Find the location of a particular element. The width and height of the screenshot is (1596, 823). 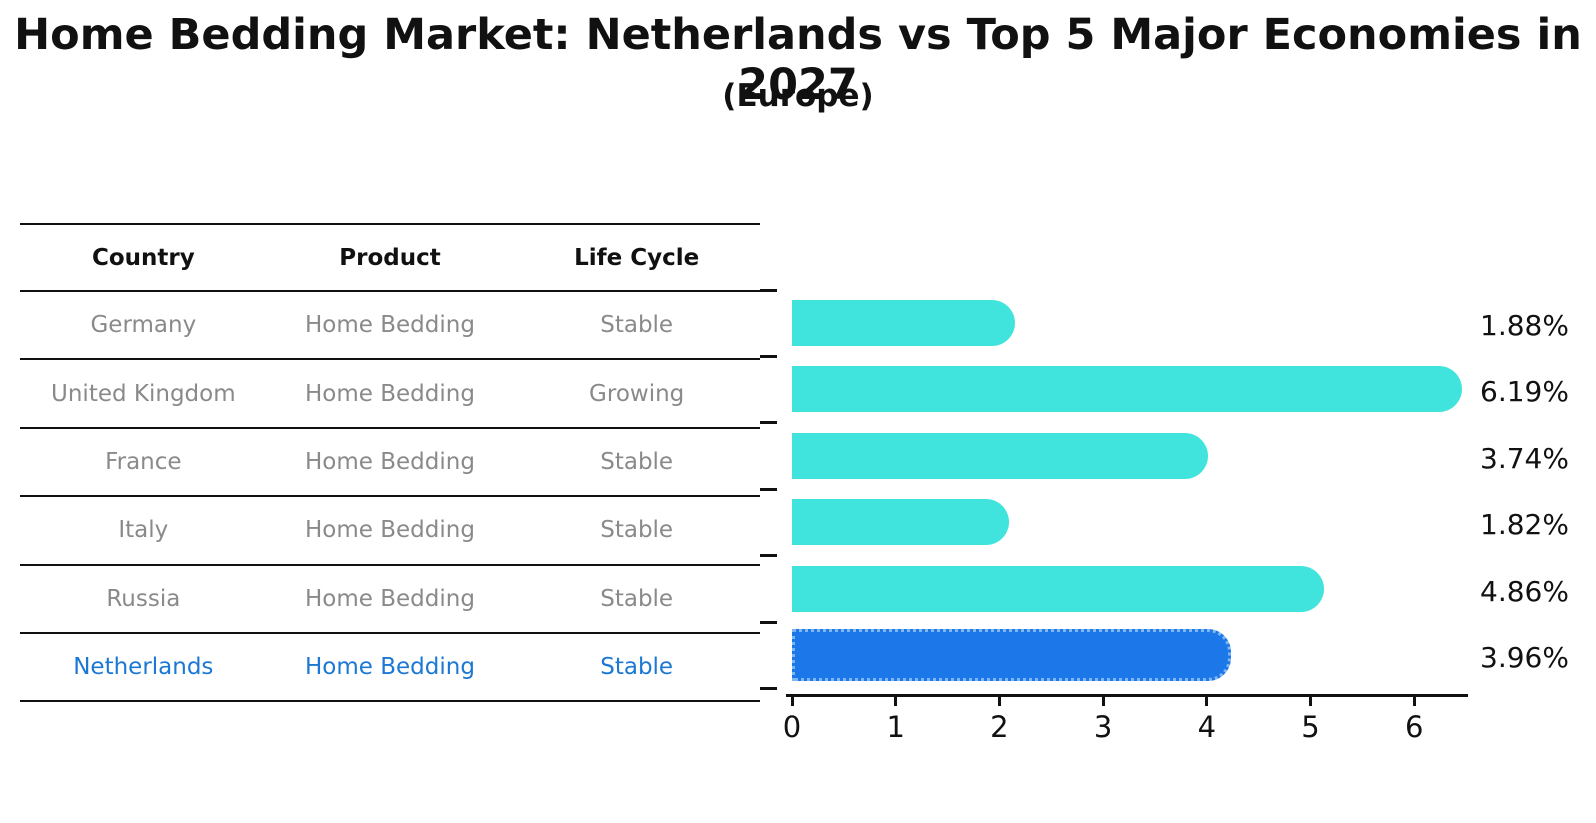

header-cell-product: Product is located at coordinates (390, 257).